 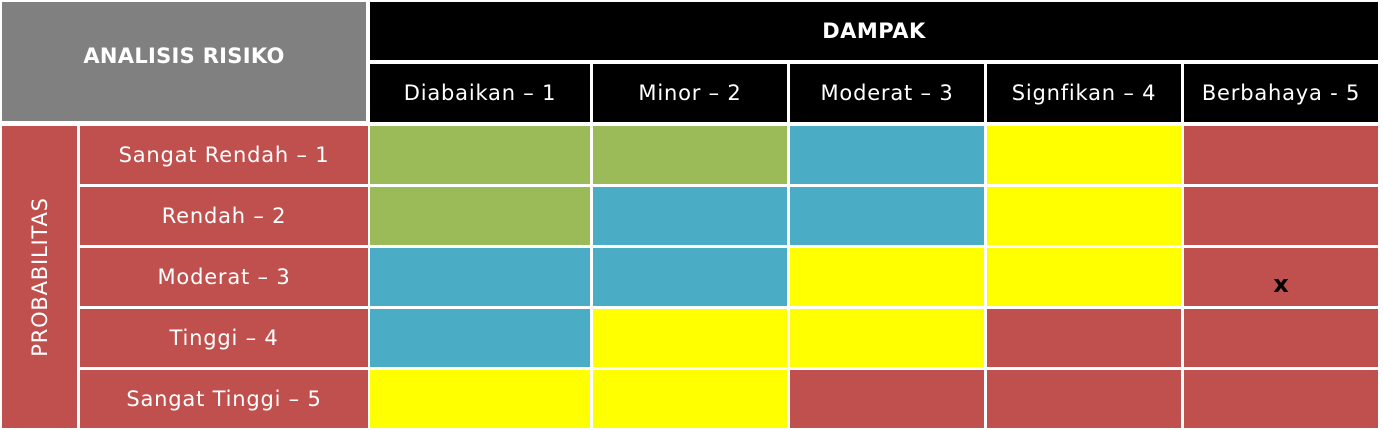 What do you see at coordinates (224, 155) in the screenshot?
I see `probability-level-1: Sangat Rendah – 1` at bounding box center [224, 155].